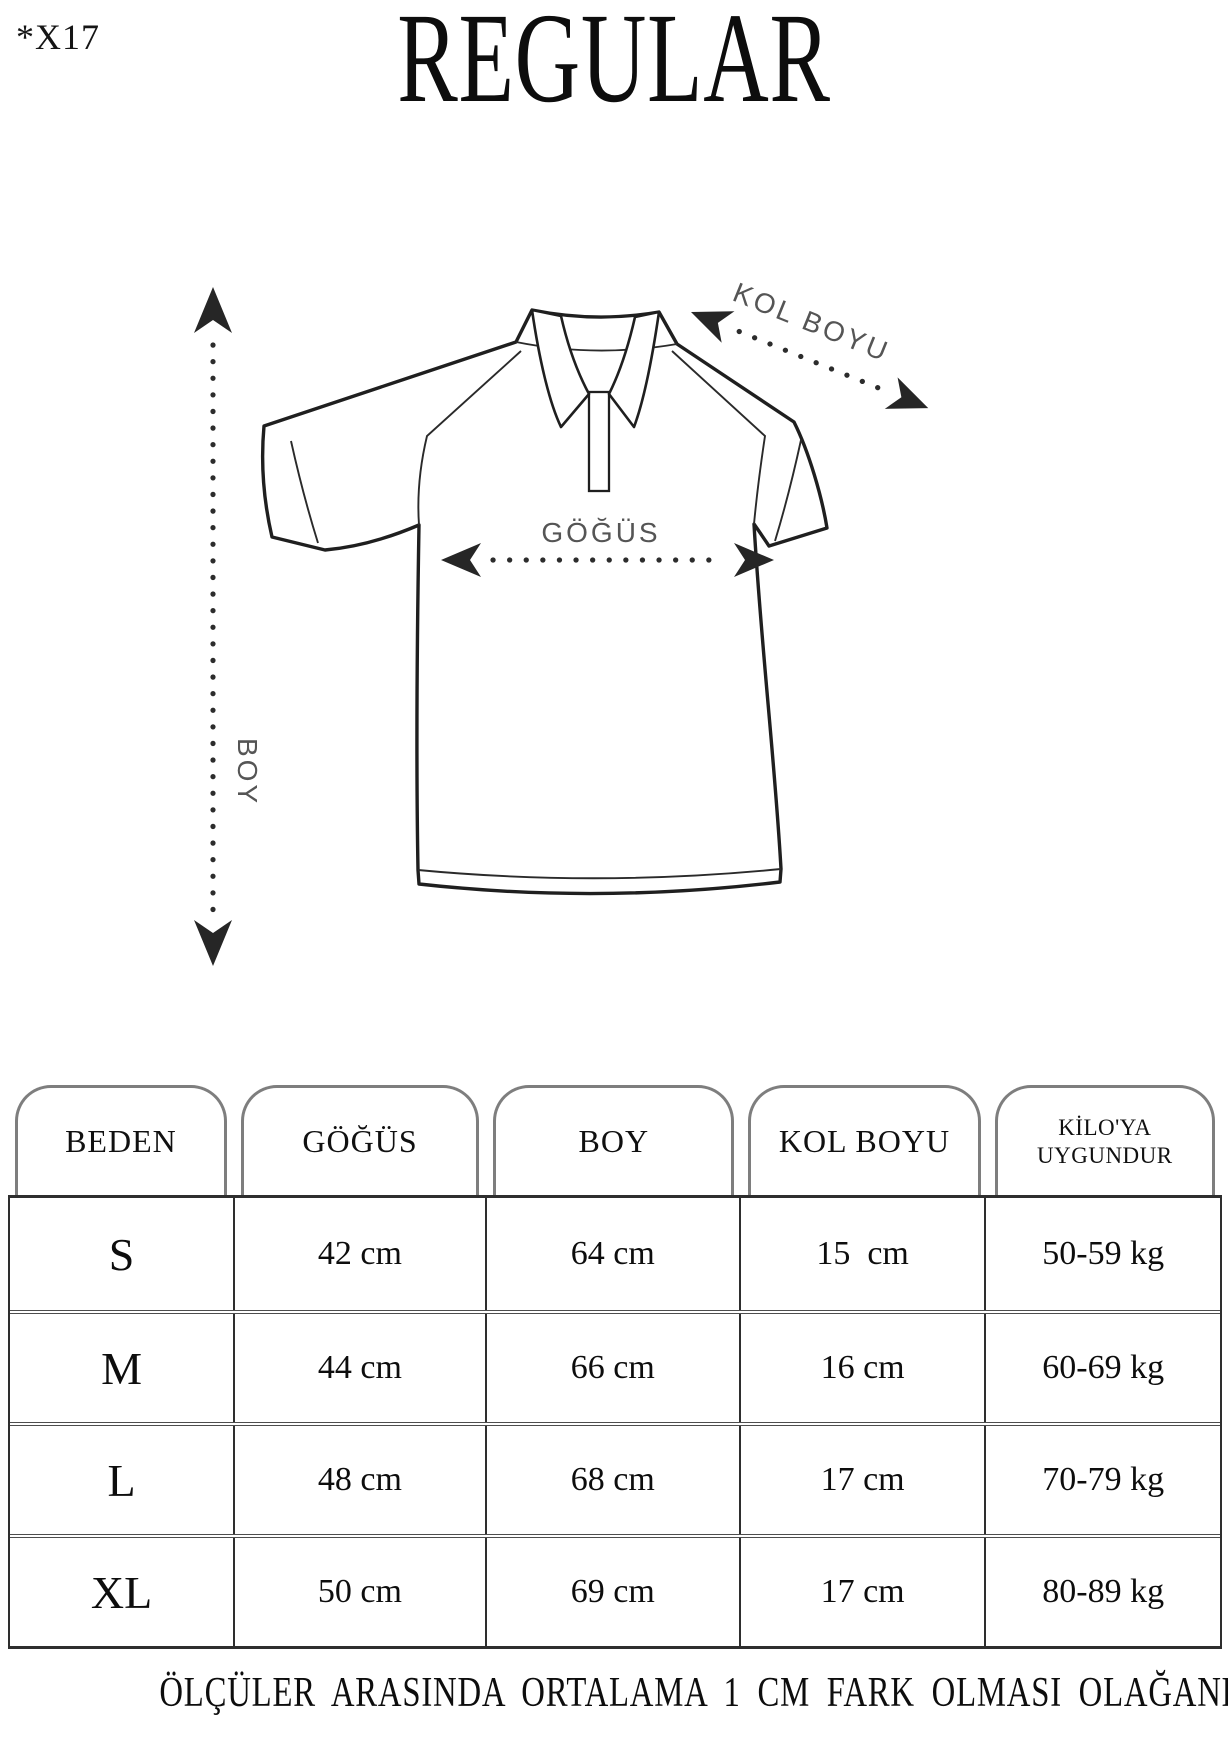 The width and height of the screenshot is (1228, 1738). Describe the element at coordinates (599, 441) in the screenshot. I see `placket` at that location.